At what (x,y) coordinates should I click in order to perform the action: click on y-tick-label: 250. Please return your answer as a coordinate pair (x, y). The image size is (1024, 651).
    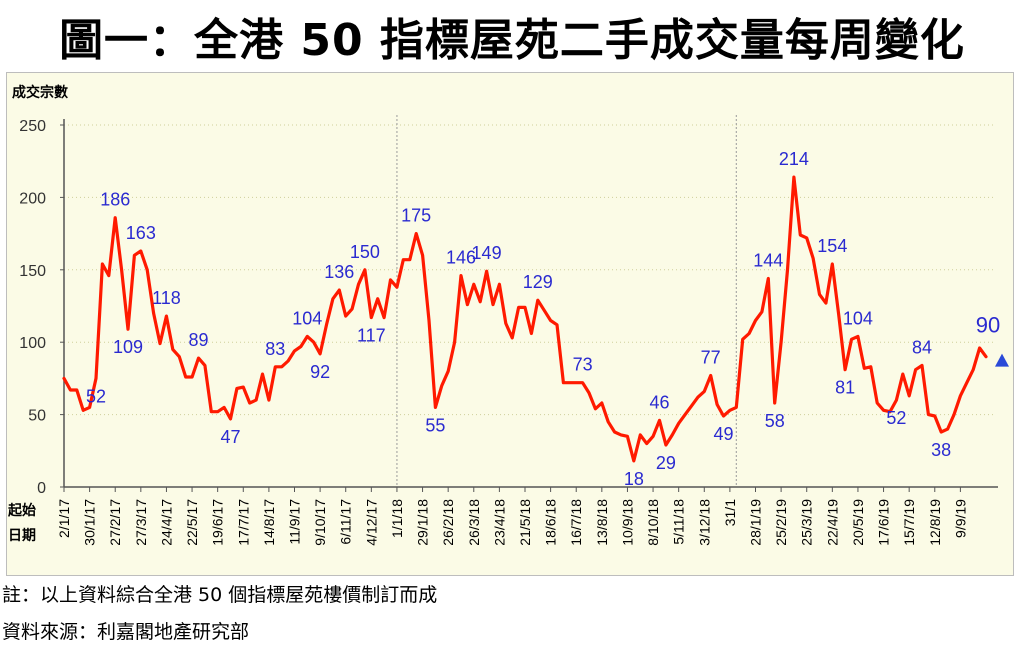
    Looking at the image, I should click on (32, 126).